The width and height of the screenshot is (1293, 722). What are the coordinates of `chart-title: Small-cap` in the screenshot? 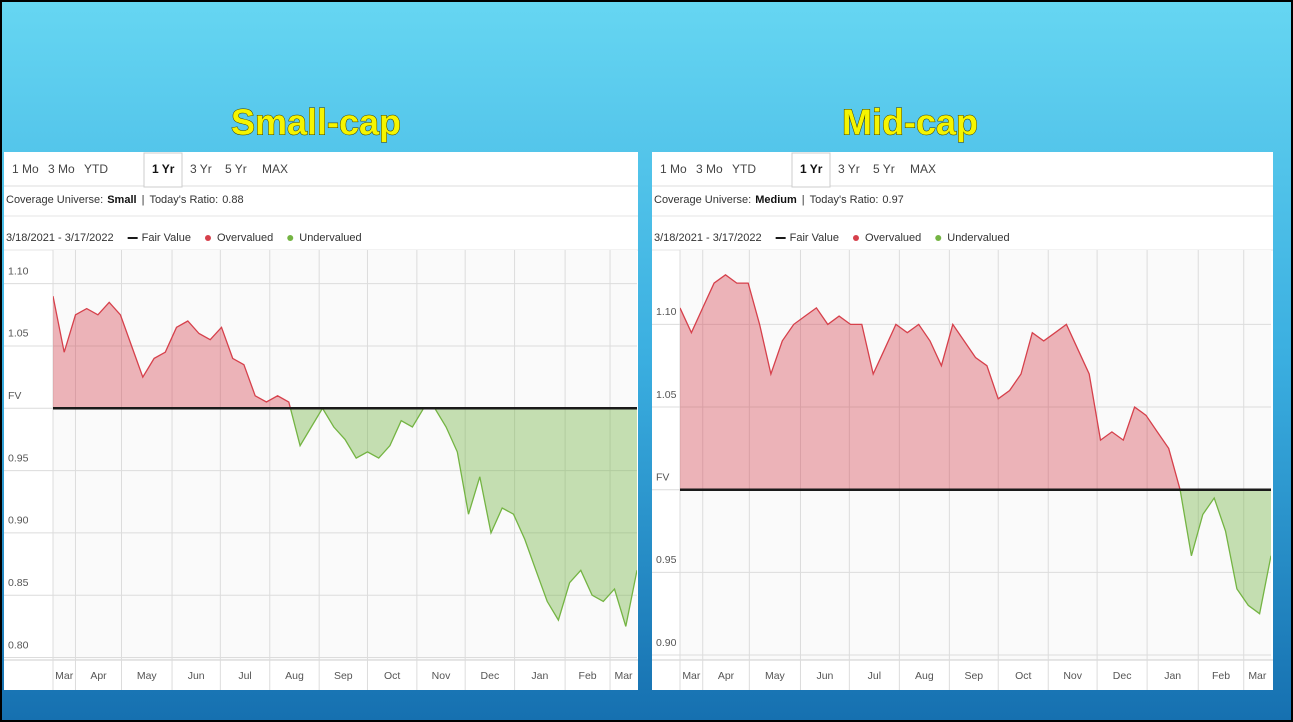 It's located at (316, 122).